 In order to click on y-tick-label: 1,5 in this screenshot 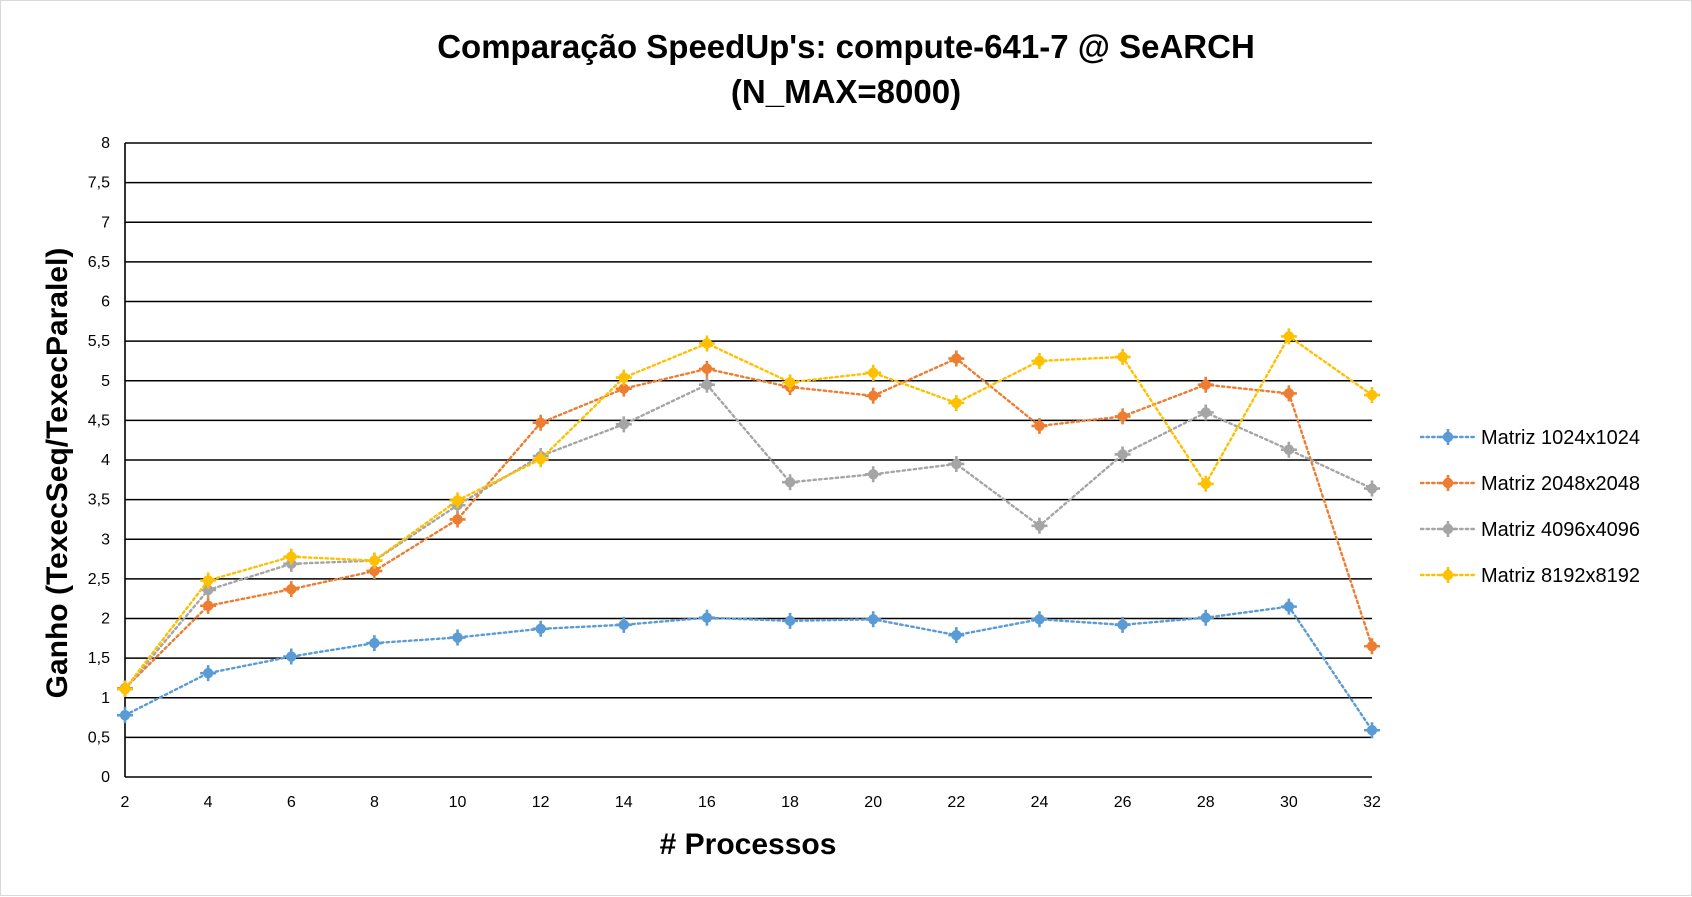, I will do `click(99, 658)`.